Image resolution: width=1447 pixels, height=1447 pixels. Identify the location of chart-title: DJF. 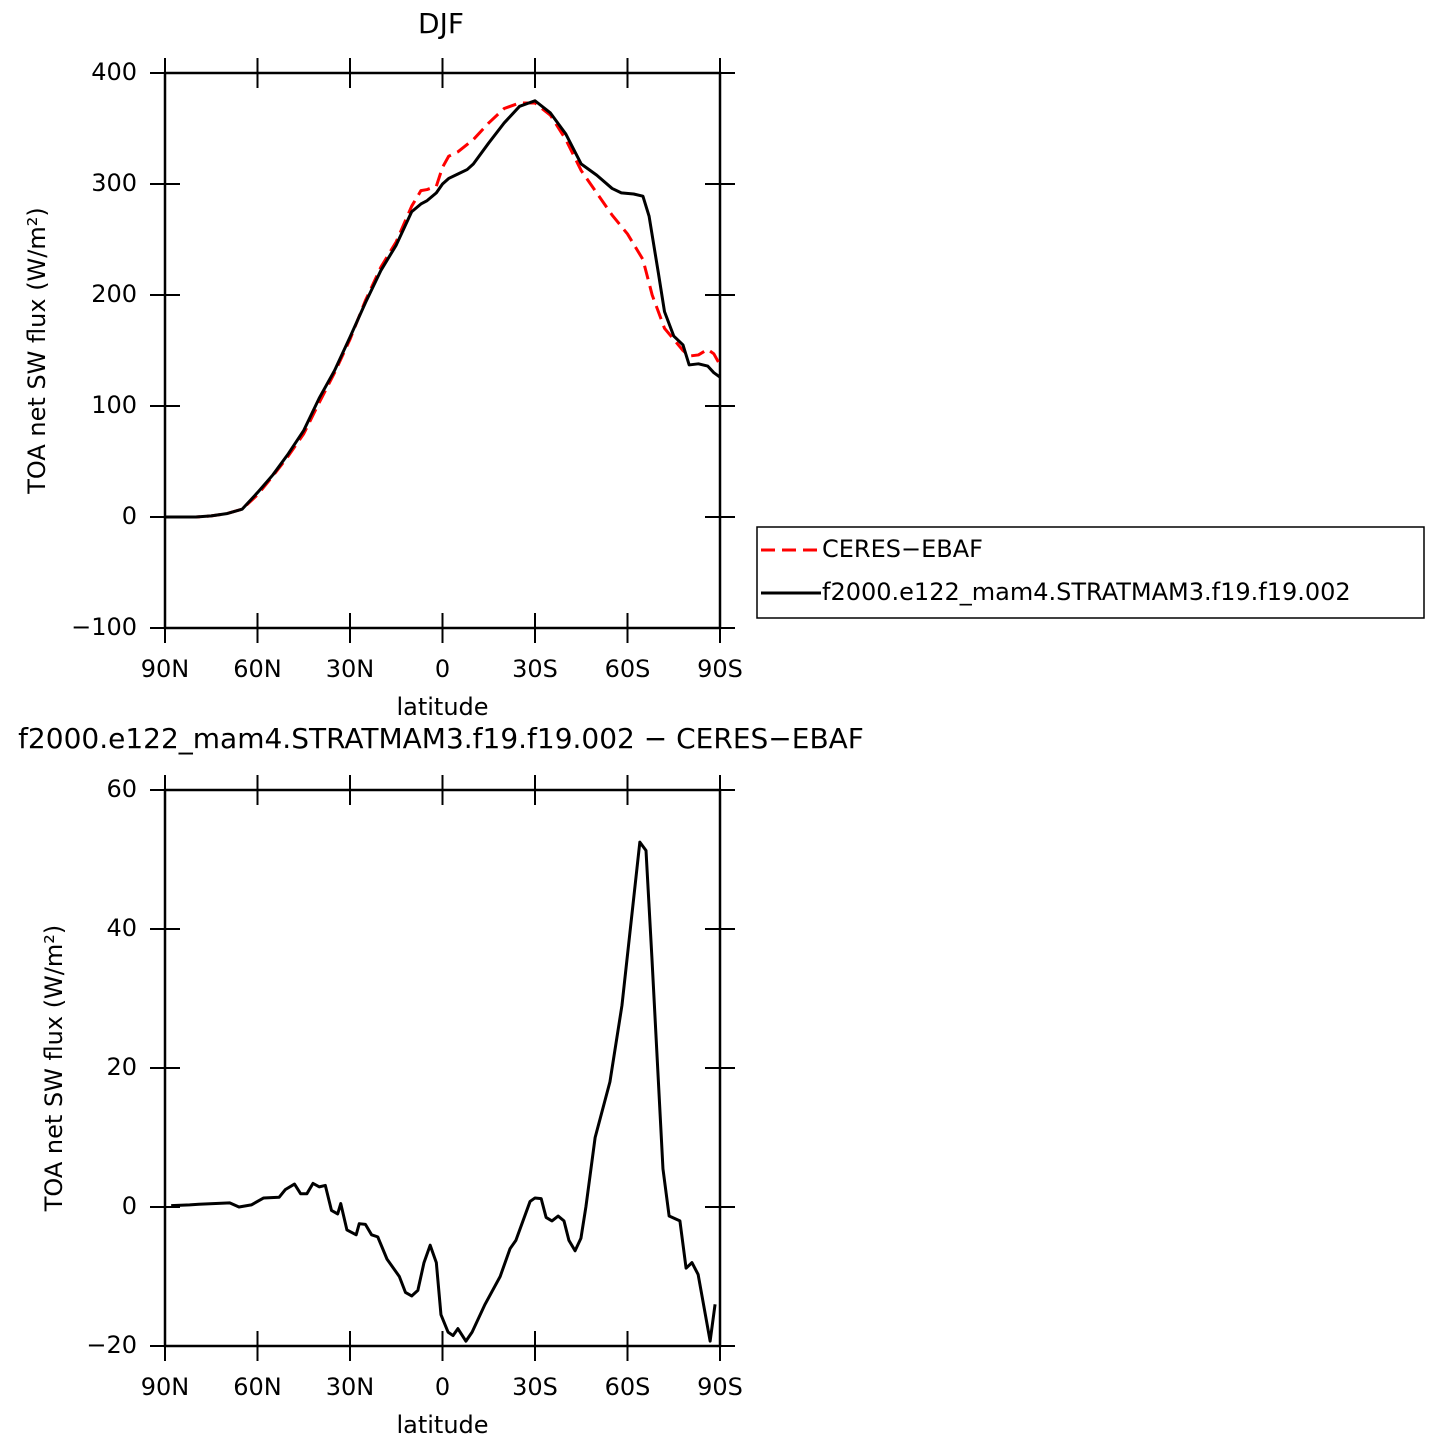
(441, 23).